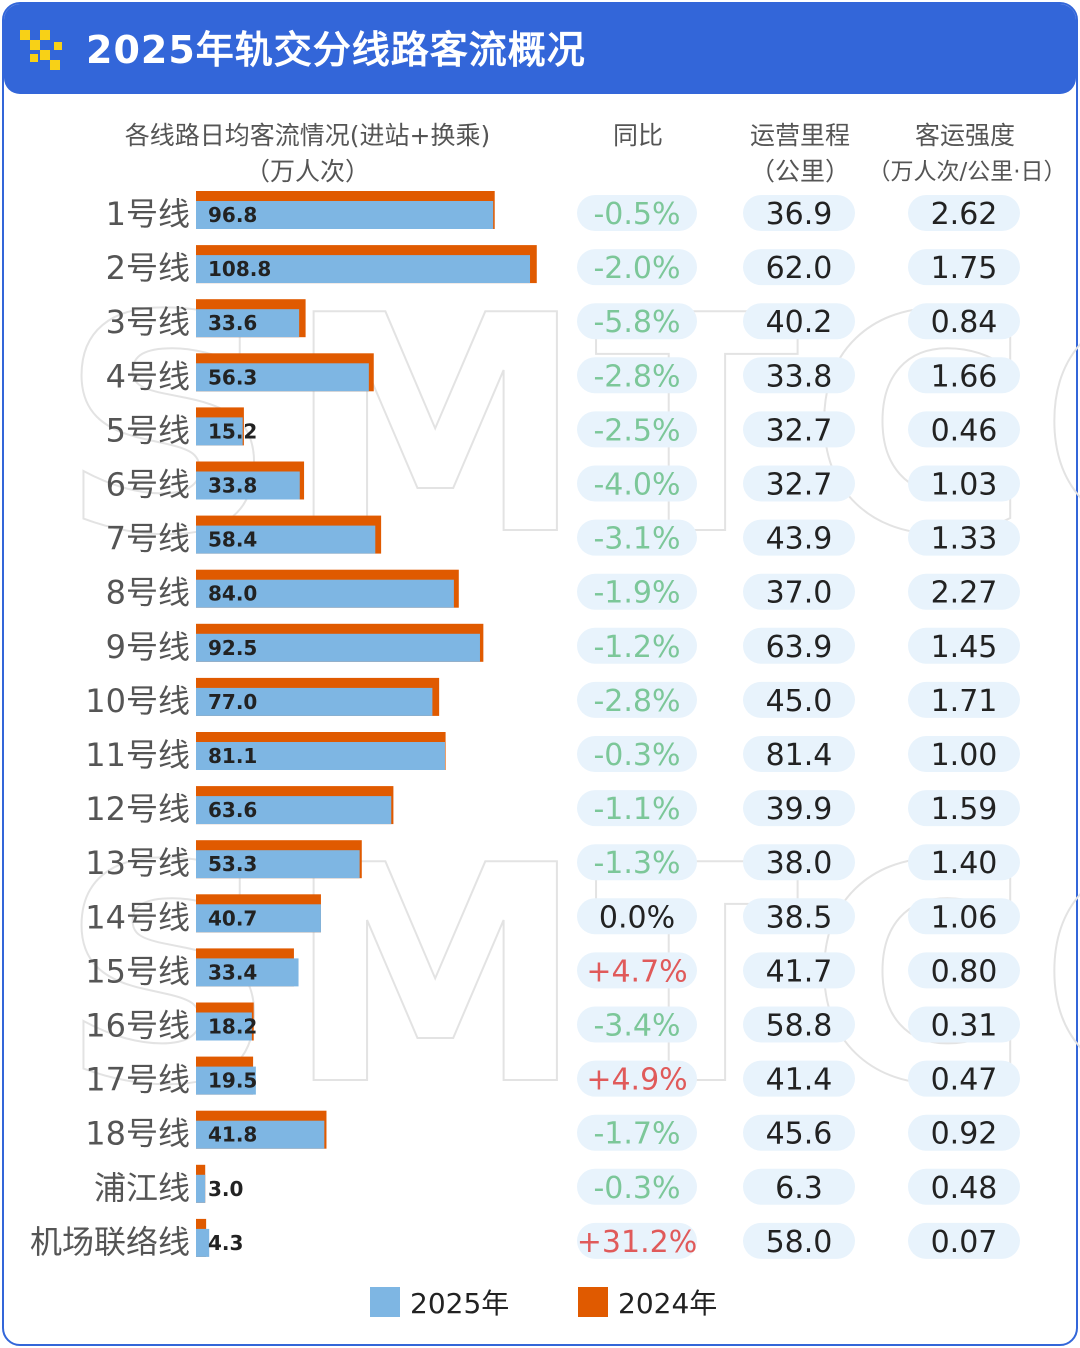  Describe the element at coordinates (799, 214) in the screenshot. I see `mileage-value: 36.9` at that location.